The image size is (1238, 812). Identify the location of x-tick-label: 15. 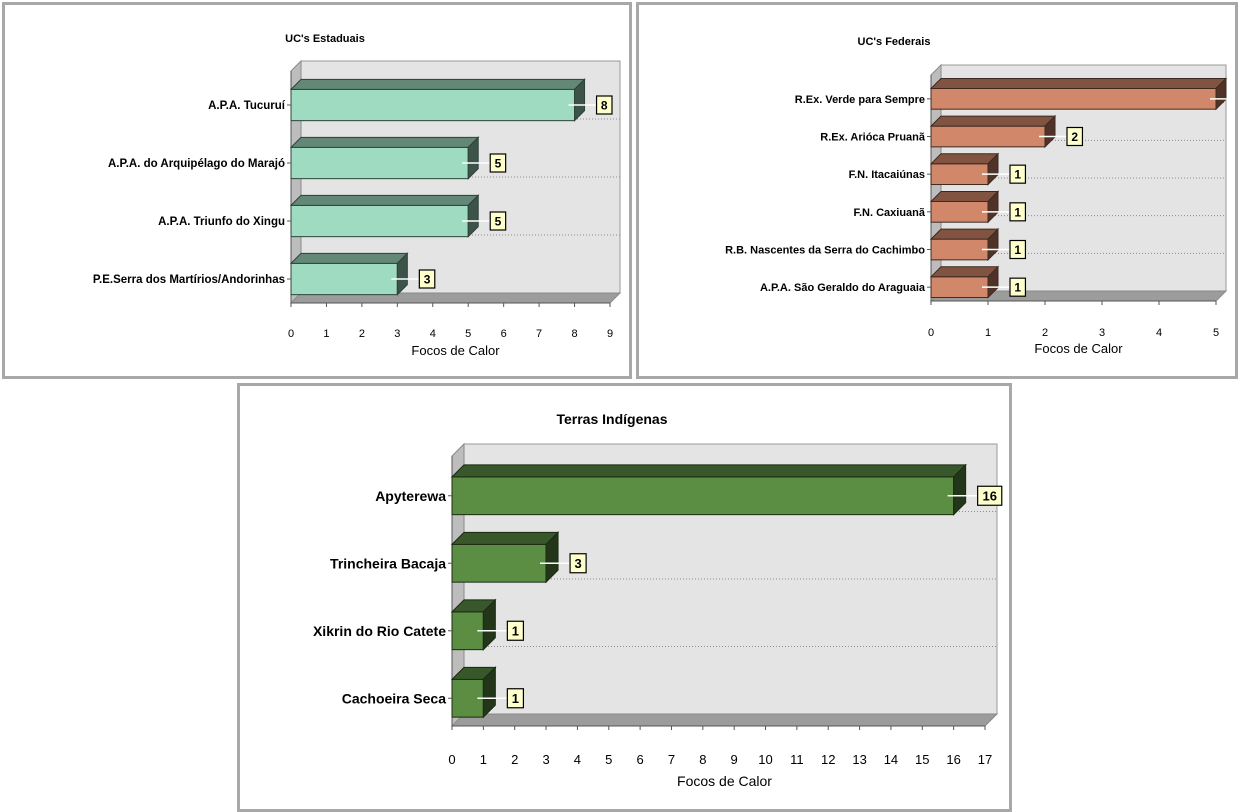
(922, 759).